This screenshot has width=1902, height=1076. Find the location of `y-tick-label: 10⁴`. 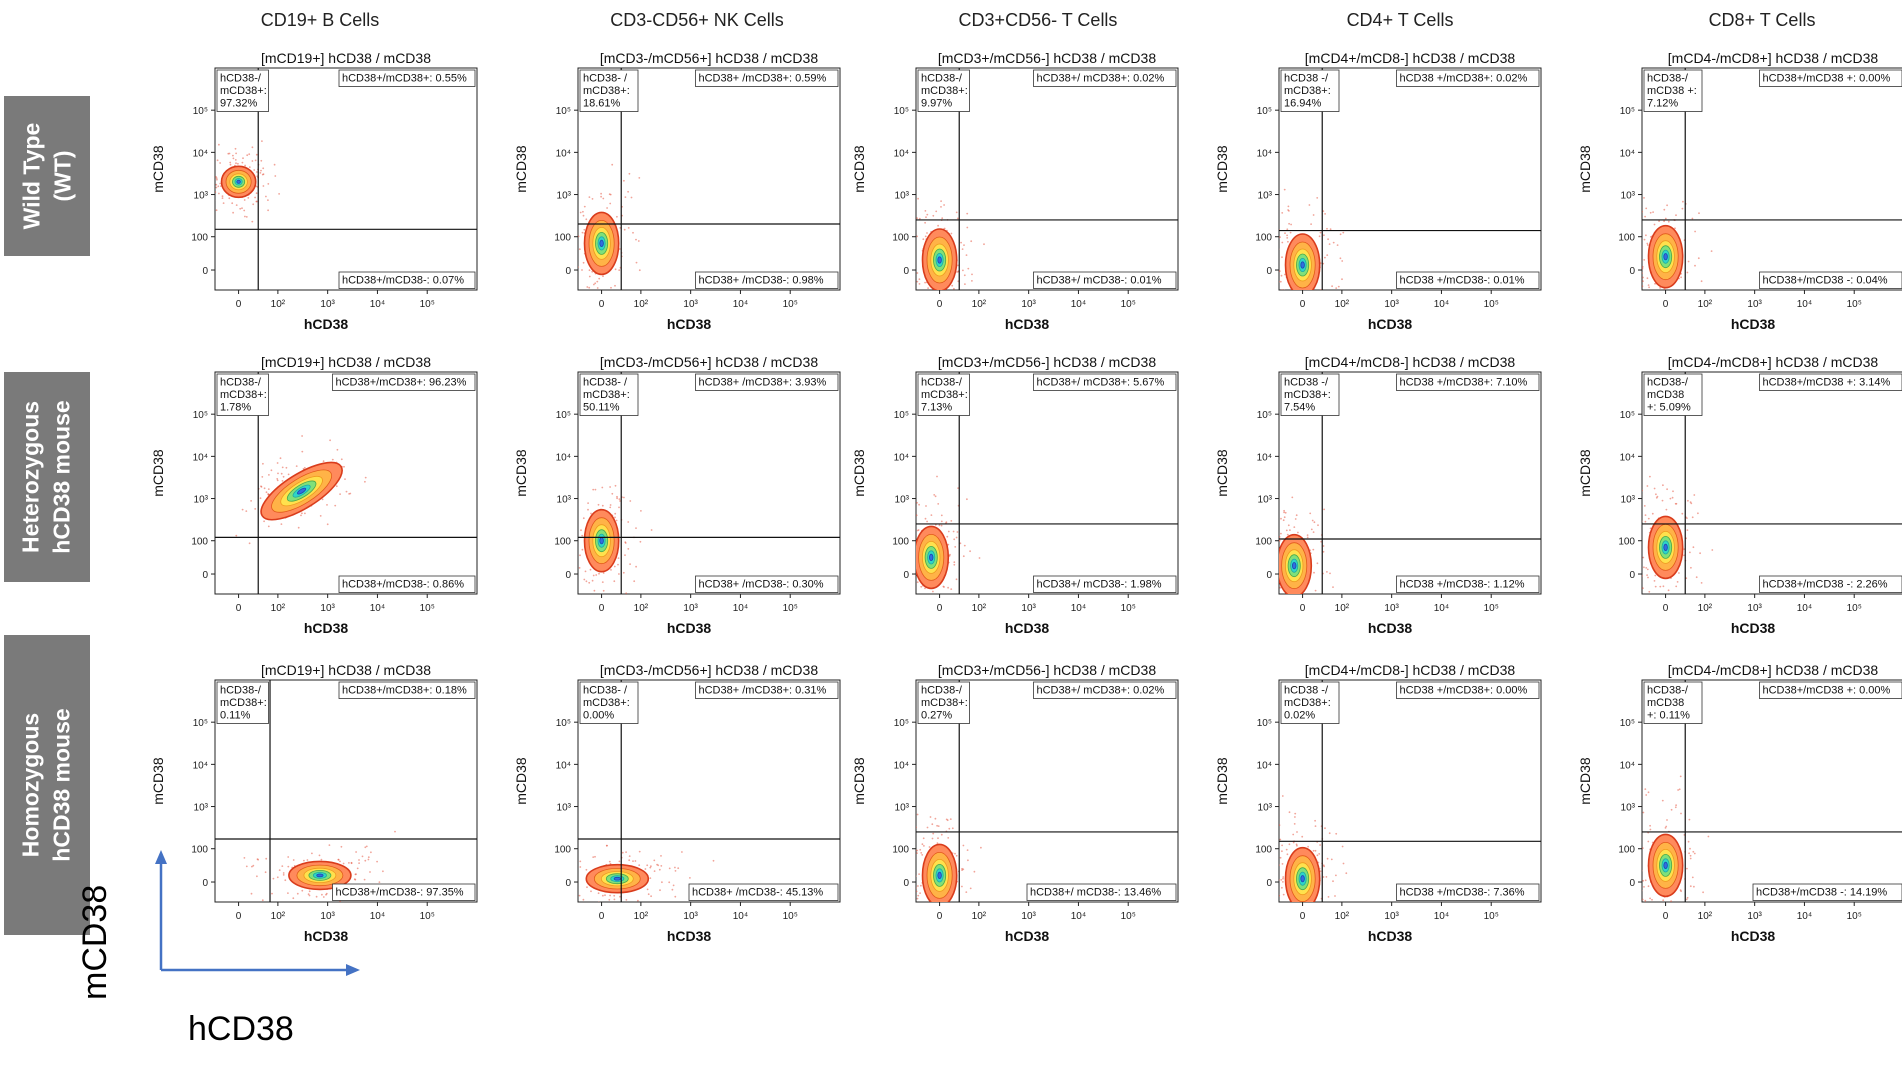

y-tick-label: 10⁴ is located at coordinates (563, 765).